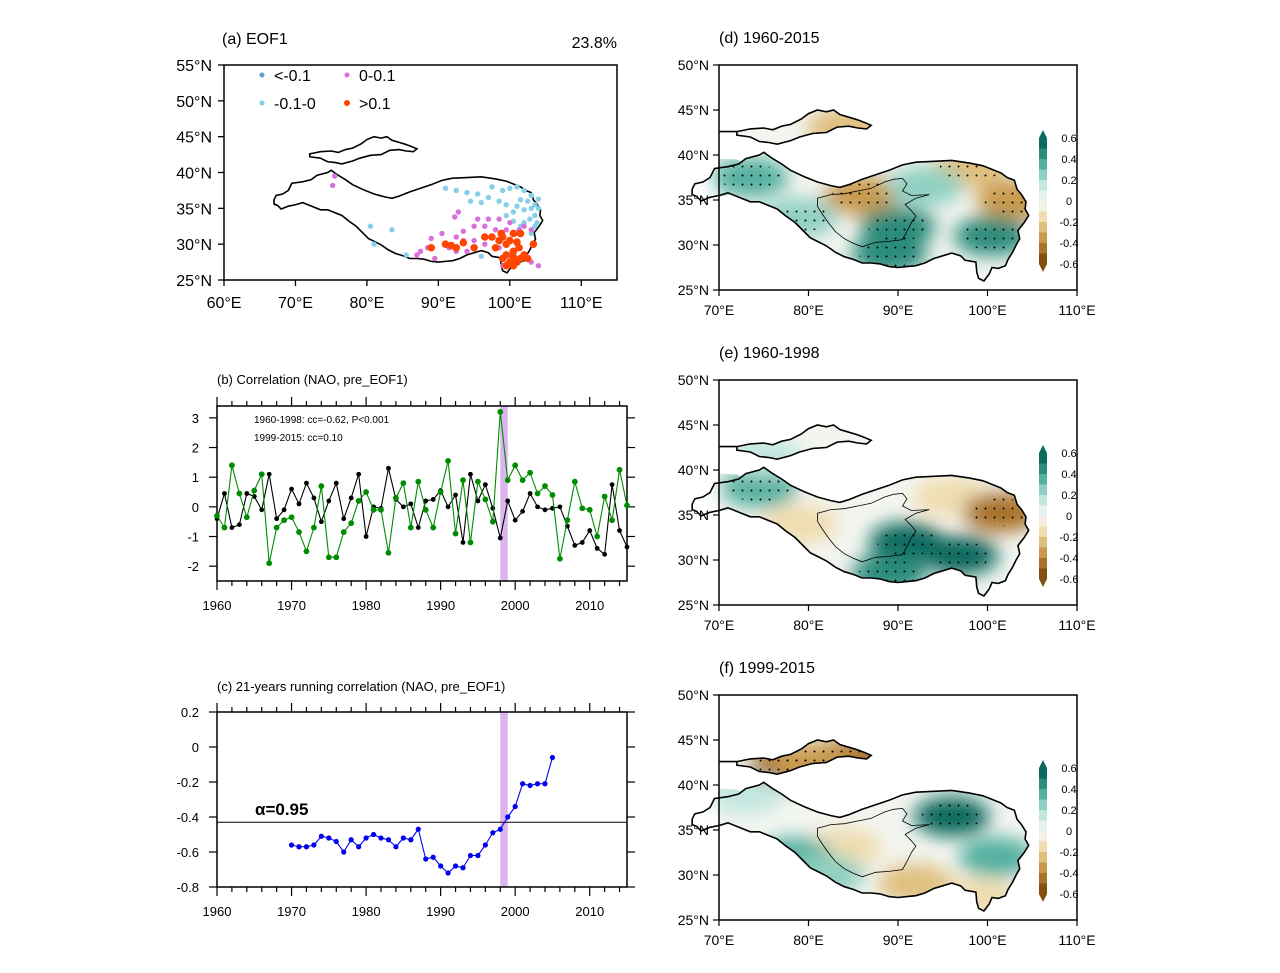 This screenshot has height=973, width=1280. What do you see at coordinates (804, 442) in the screenshot?
I see `tianshan-outline` at bounding box center [804, 442].